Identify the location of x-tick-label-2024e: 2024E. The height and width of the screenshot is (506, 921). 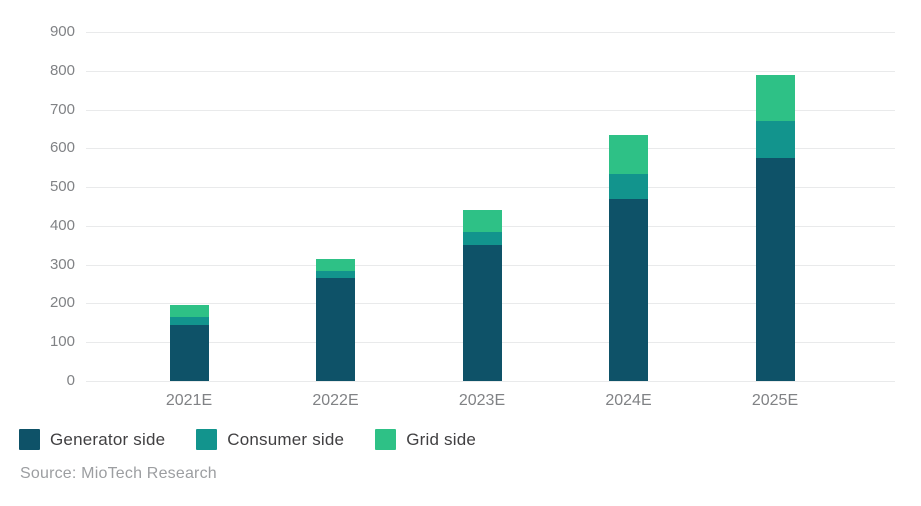
(628, 400).